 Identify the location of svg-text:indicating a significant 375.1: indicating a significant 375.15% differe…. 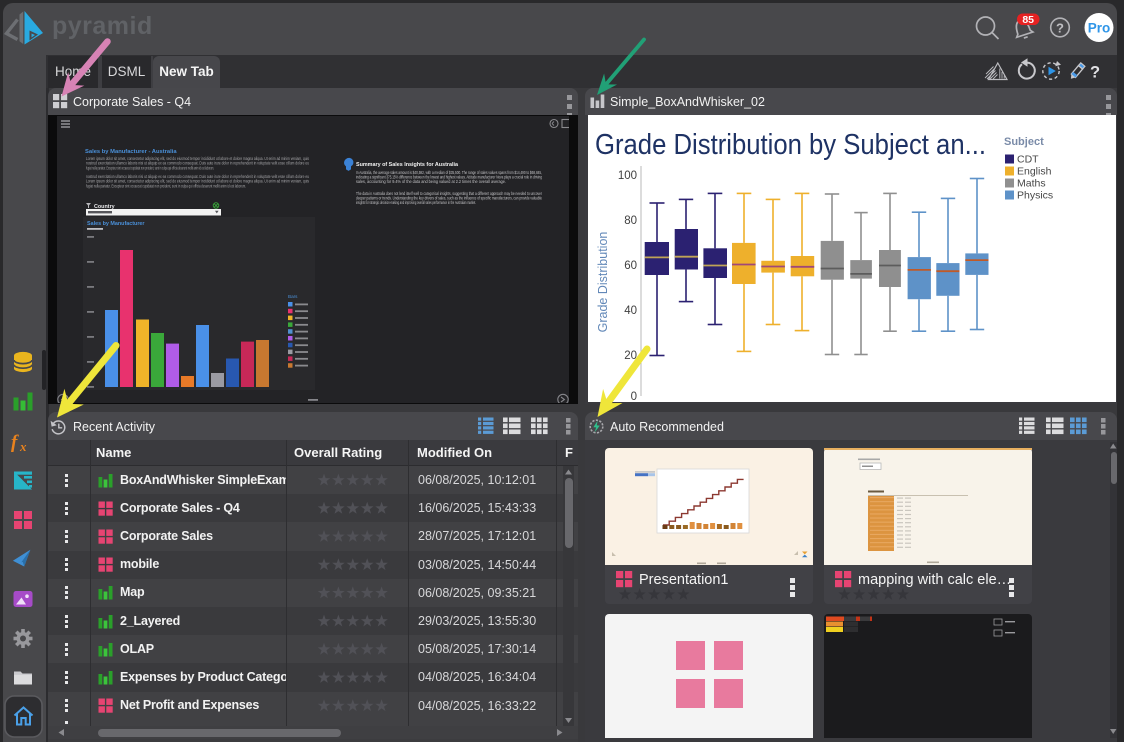
(449, 177).